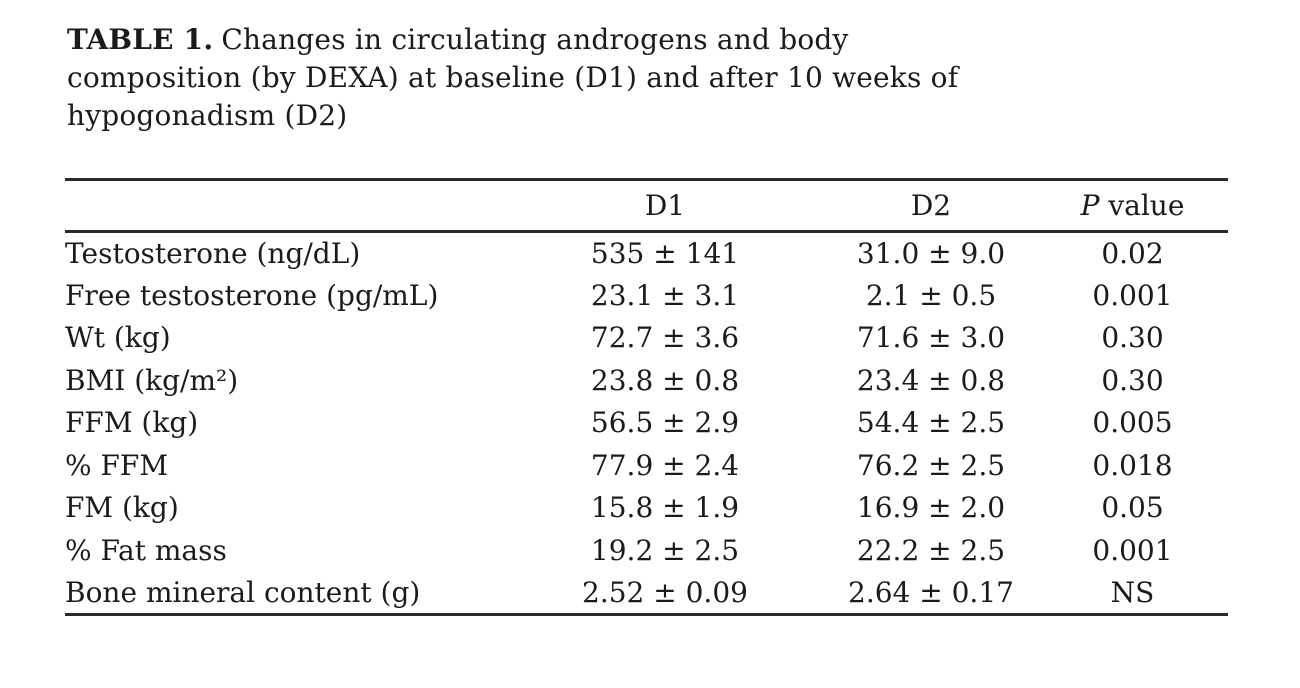 The width and height of the screenshot is (1300, 688). I want to click on d2-cell: 16.9 ± 2.0, so click(931, 508).